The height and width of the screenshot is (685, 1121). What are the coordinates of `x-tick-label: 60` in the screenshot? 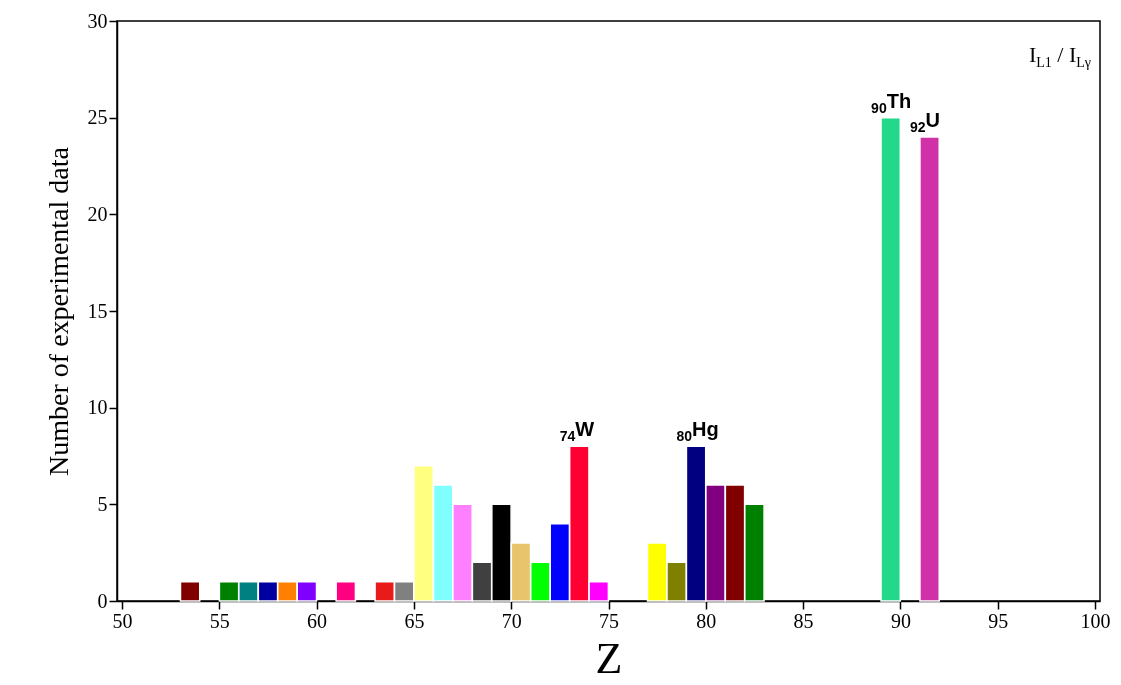 It's located at (317, 620).